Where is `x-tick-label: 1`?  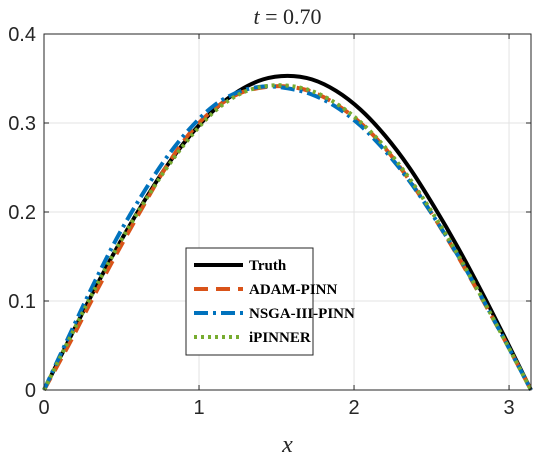
x-tick-label: 1 is located at coordinates (198, 408).